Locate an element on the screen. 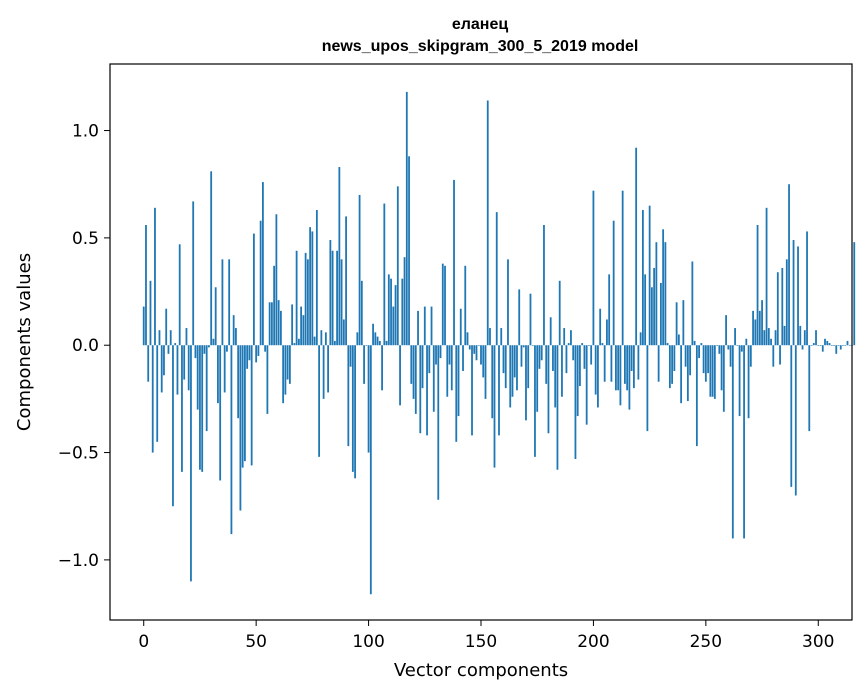 The image size is (867, 696). x-tick-label: 200 is located at coordinates (593, 642).